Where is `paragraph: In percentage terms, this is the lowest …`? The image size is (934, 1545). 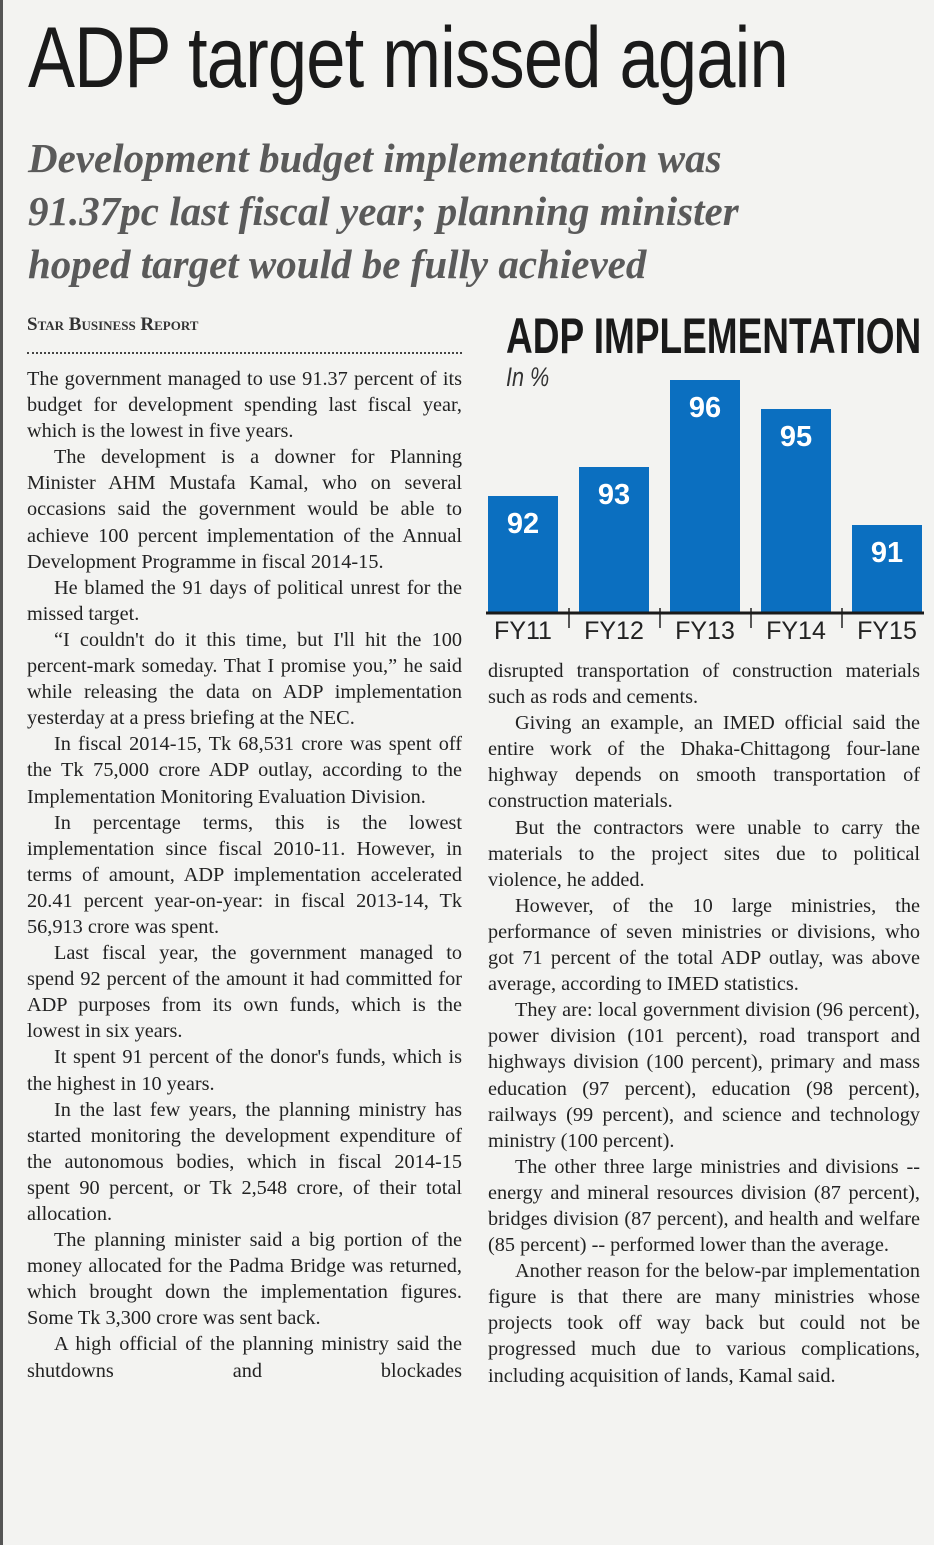
paragraph: In percentage terms, this is the lowest … is located at coordinates (244, 874).